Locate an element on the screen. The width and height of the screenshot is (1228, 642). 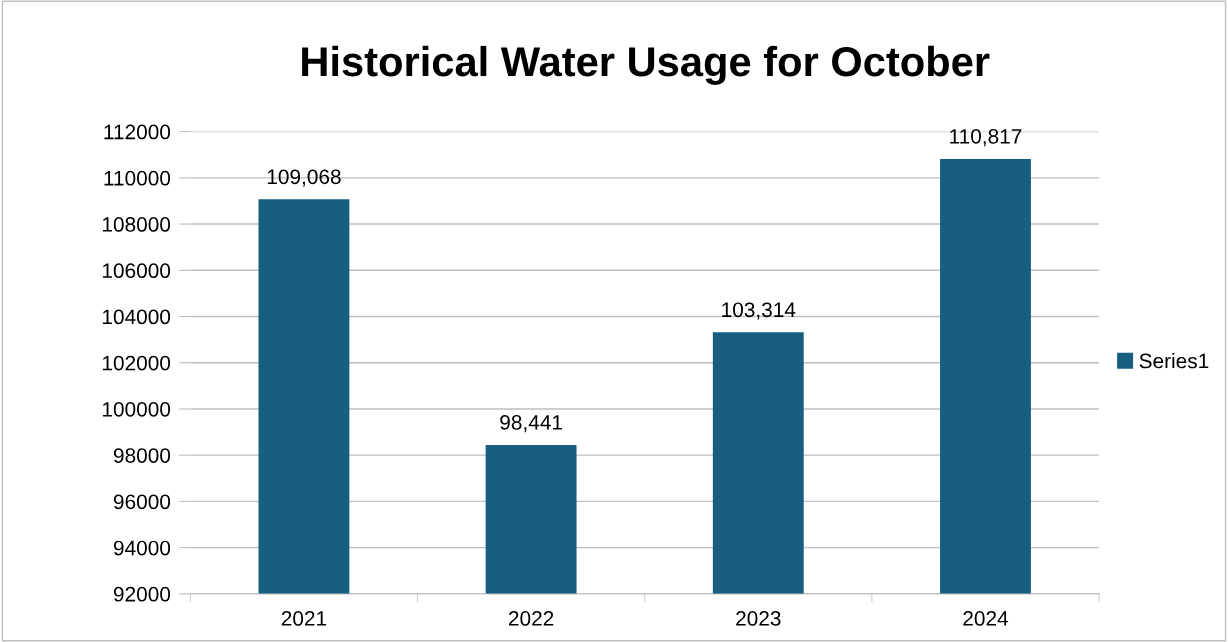
y-tick-label: 98000 is located at coordinates (142, 455).